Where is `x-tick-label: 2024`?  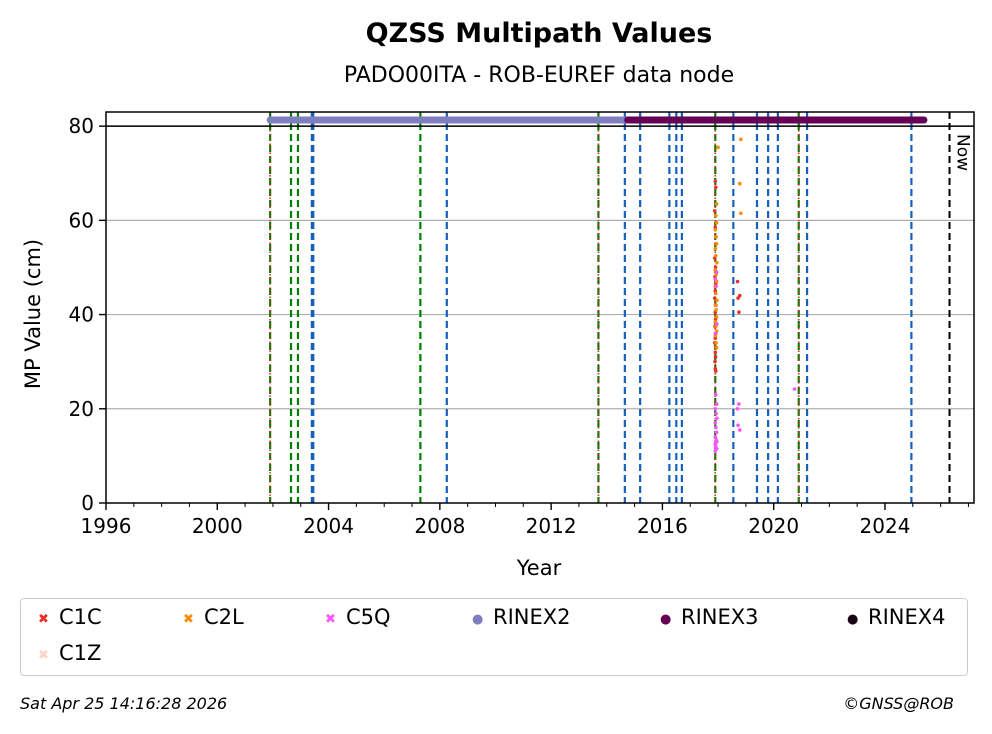 x-tick-label: 2024 is located at coordinates (885, 526).